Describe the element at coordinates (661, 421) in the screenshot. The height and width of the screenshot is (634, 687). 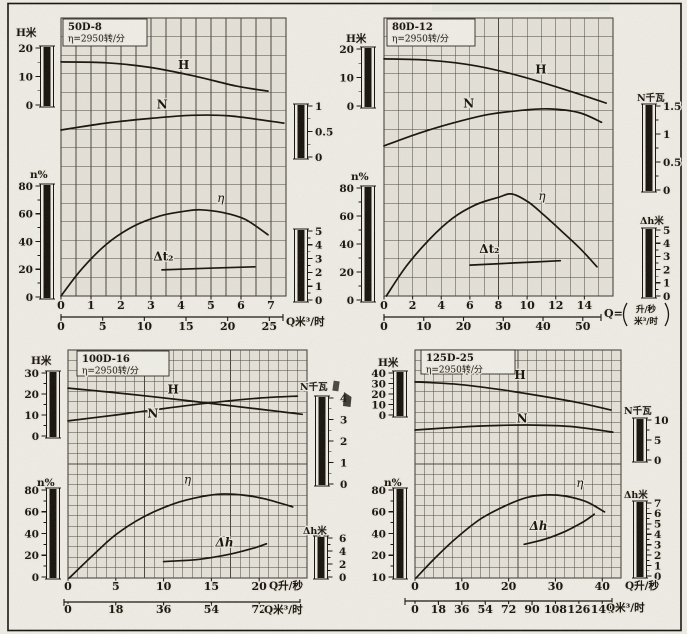
I see `y-tick-N: 10` at that location.